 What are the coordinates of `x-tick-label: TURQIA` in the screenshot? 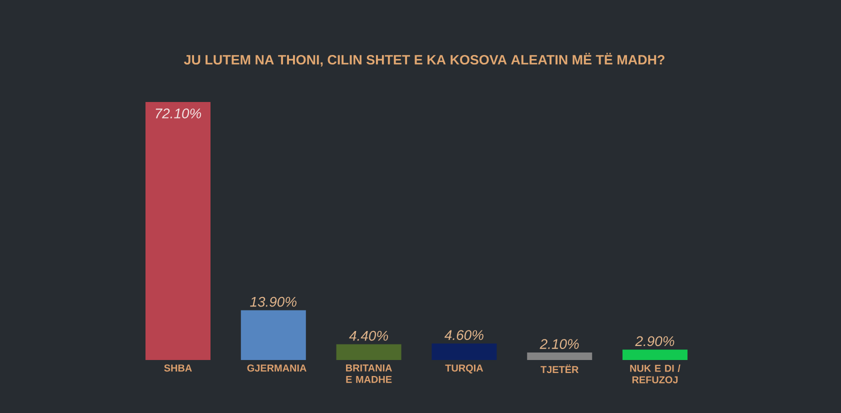 It's located at (464, 369).